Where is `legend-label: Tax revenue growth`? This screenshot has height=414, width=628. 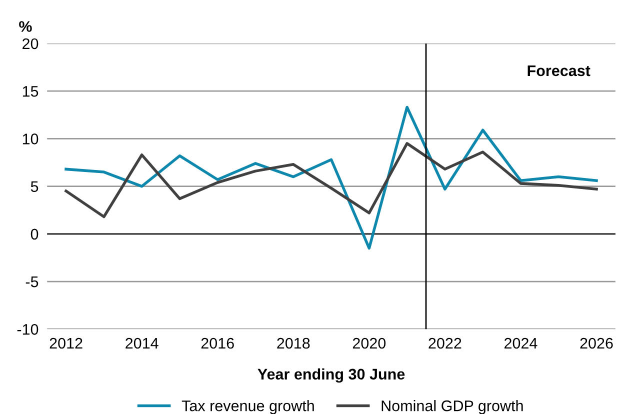 legend-label: Tax revenue growth is located at coordinates (248, 407).